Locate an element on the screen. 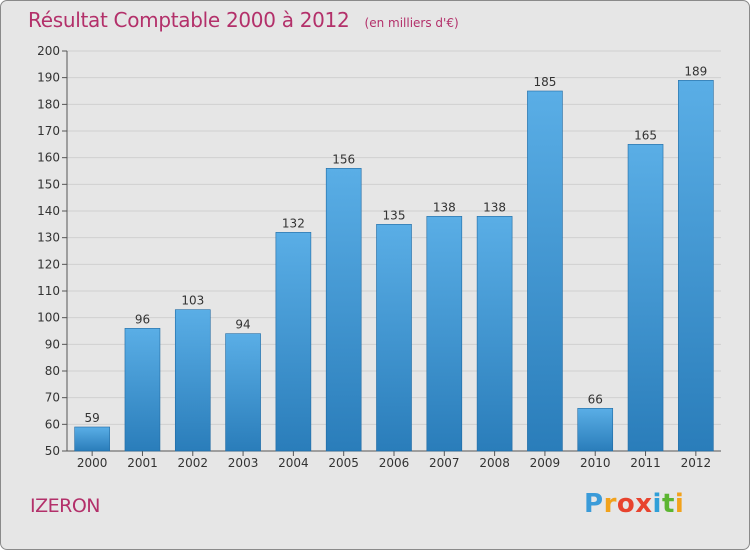  x-tick-label: 2007 is located at coordinates (444, 463).